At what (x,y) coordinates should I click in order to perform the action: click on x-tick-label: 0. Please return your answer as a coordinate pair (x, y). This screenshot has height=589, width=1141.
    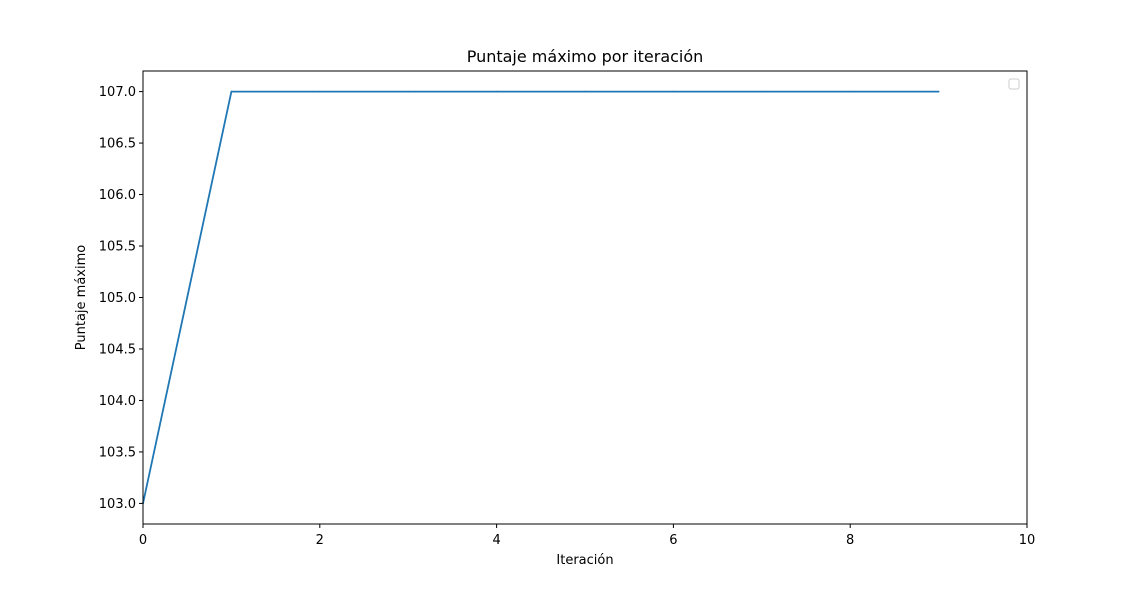
    Looking at the image, I should click on (143, 540).